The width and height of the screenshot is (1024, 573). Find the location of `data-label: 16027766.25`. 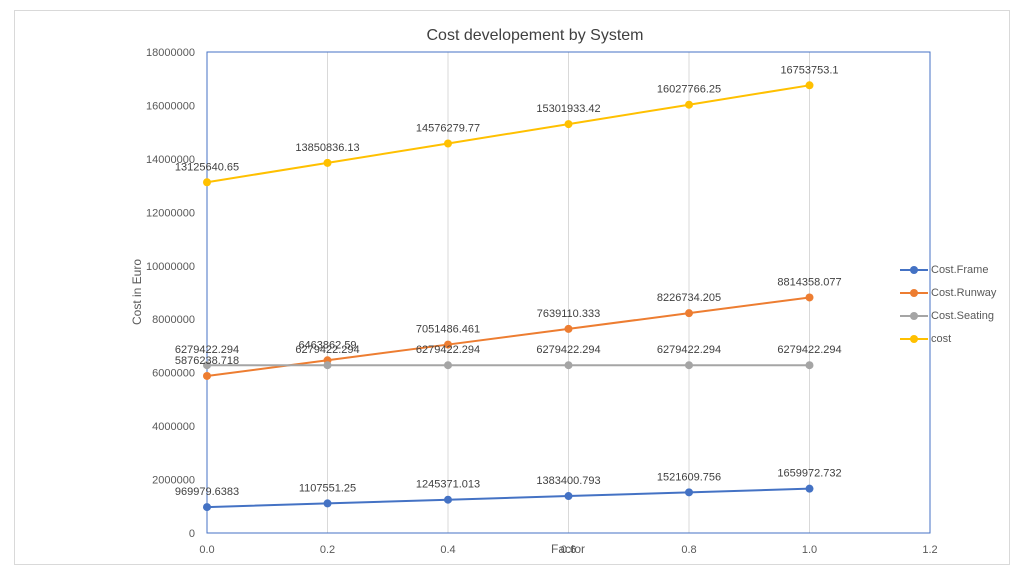

data-label: 16027766.25 is located at coordinates (689, 90).